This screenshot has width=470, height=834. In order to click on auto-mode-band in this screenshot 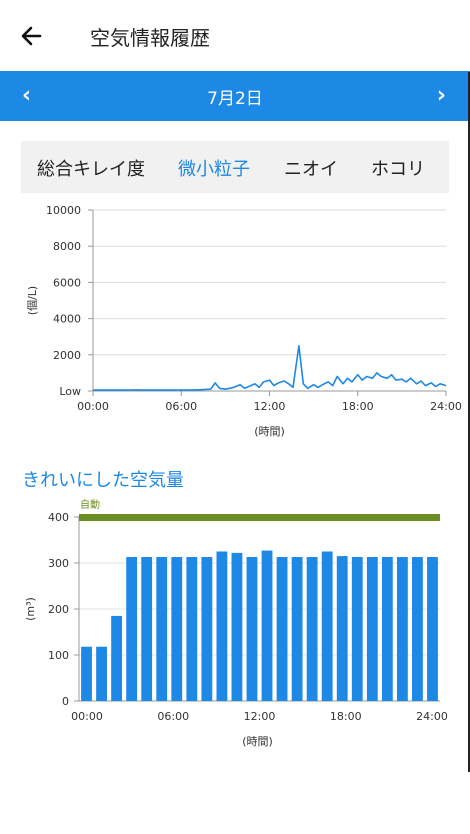, I will do `click(259, 517)`.